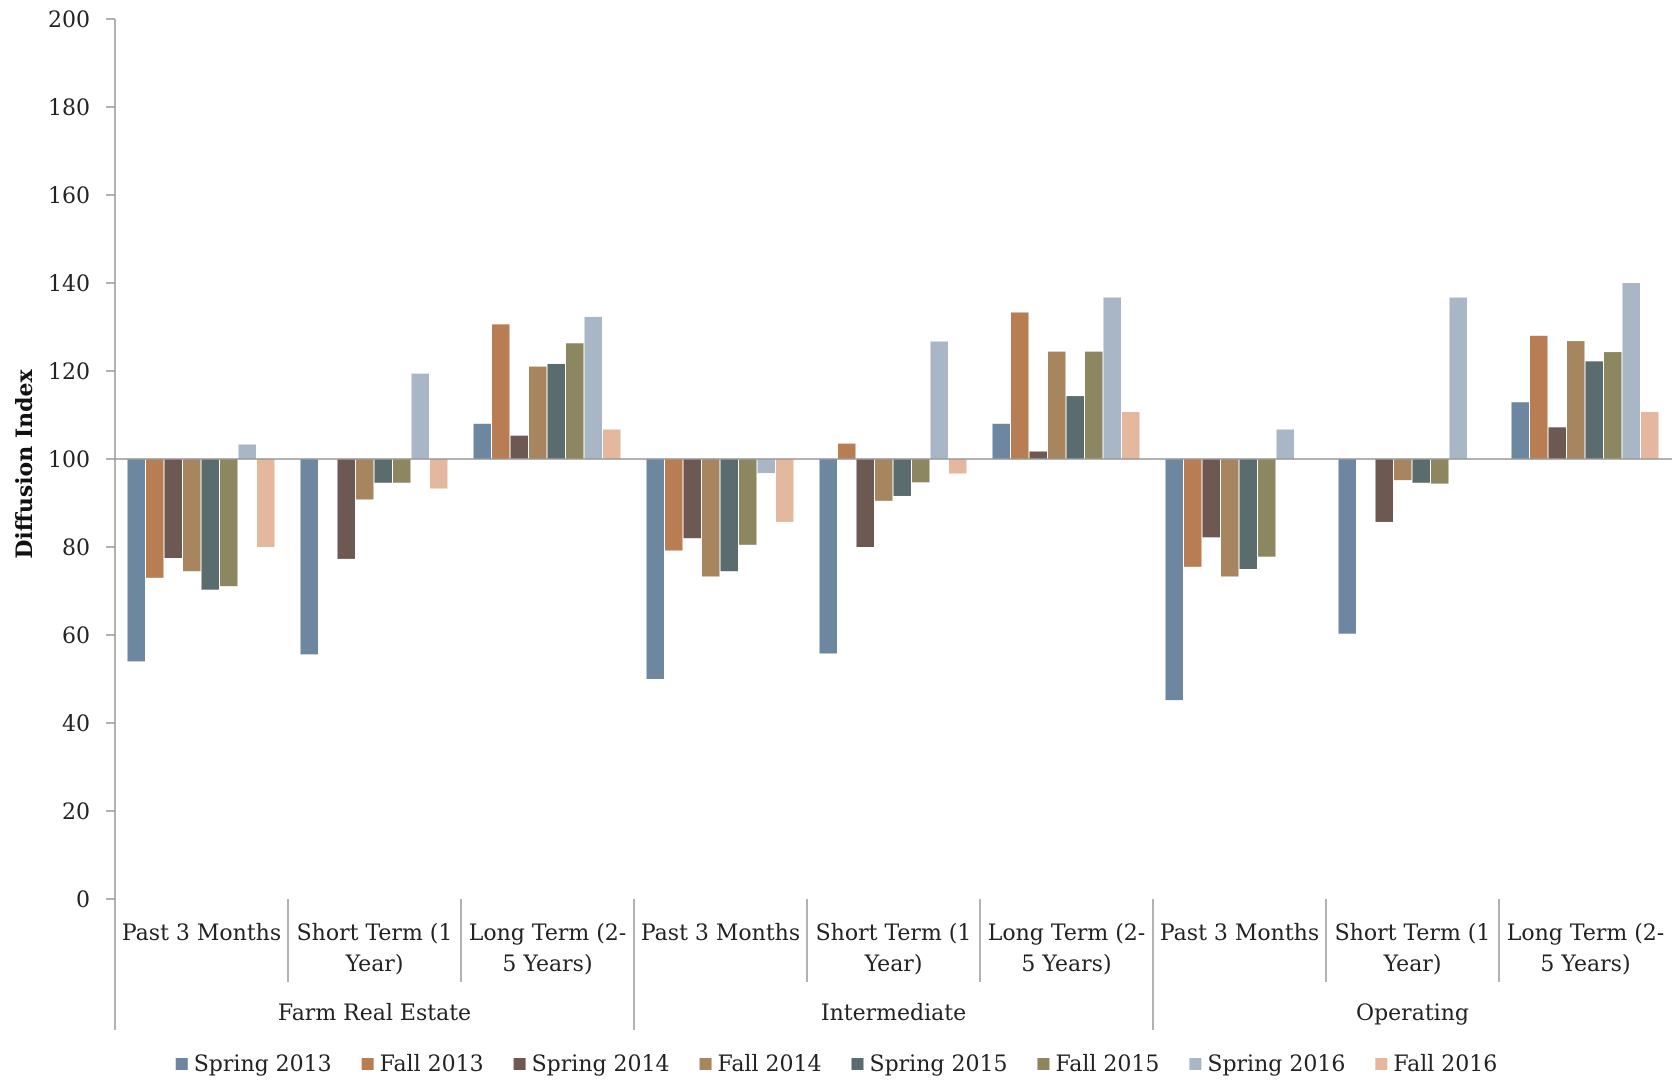 This screenshot has width=1673, height=1085. I want to click on y-tick-label: 40, so click(76, 724).